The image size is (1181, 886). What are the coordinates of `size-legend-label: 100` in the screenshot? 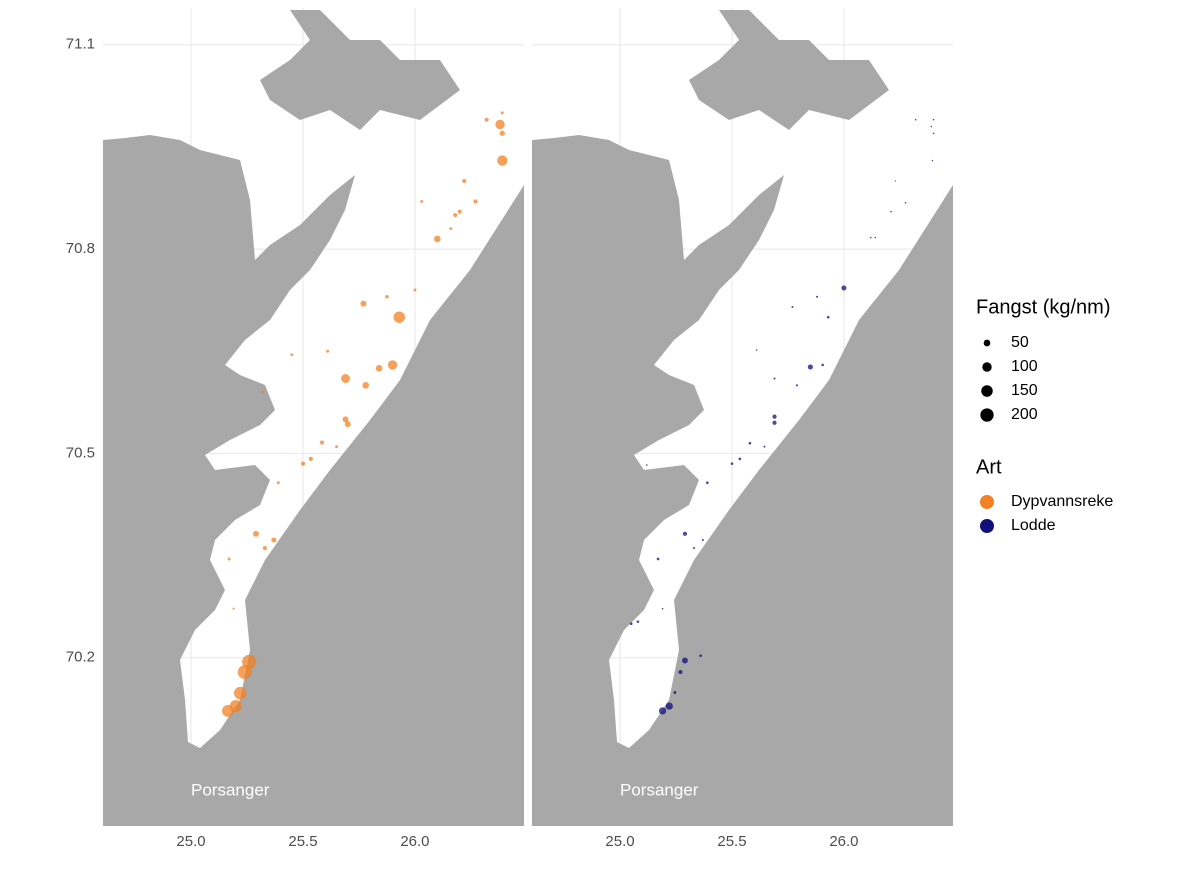 It's located at (1024, 366).